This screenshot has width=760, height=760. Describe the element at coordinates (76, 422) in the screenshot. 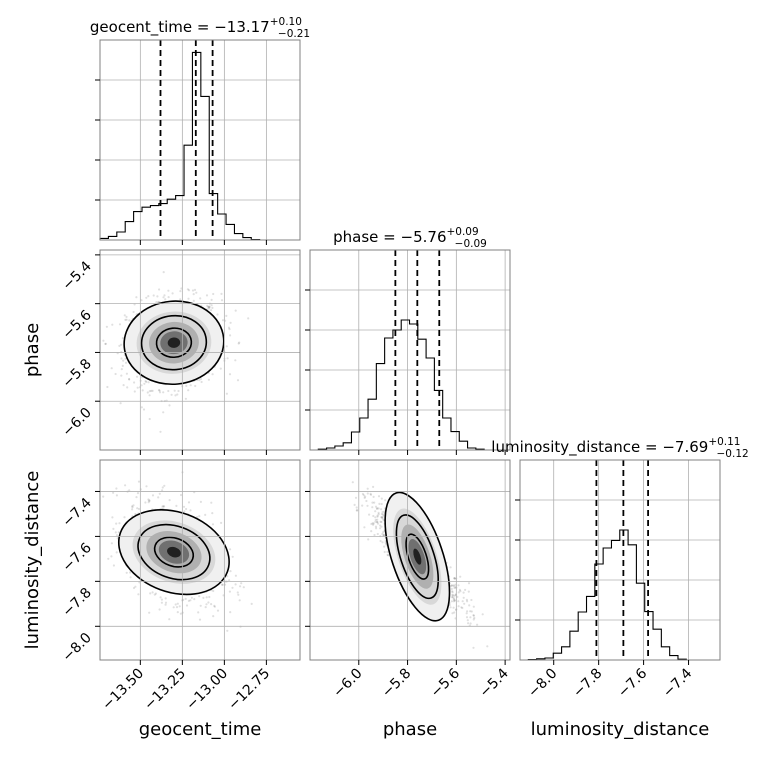

I see `ytick-label-phase: −6.0` at that location.